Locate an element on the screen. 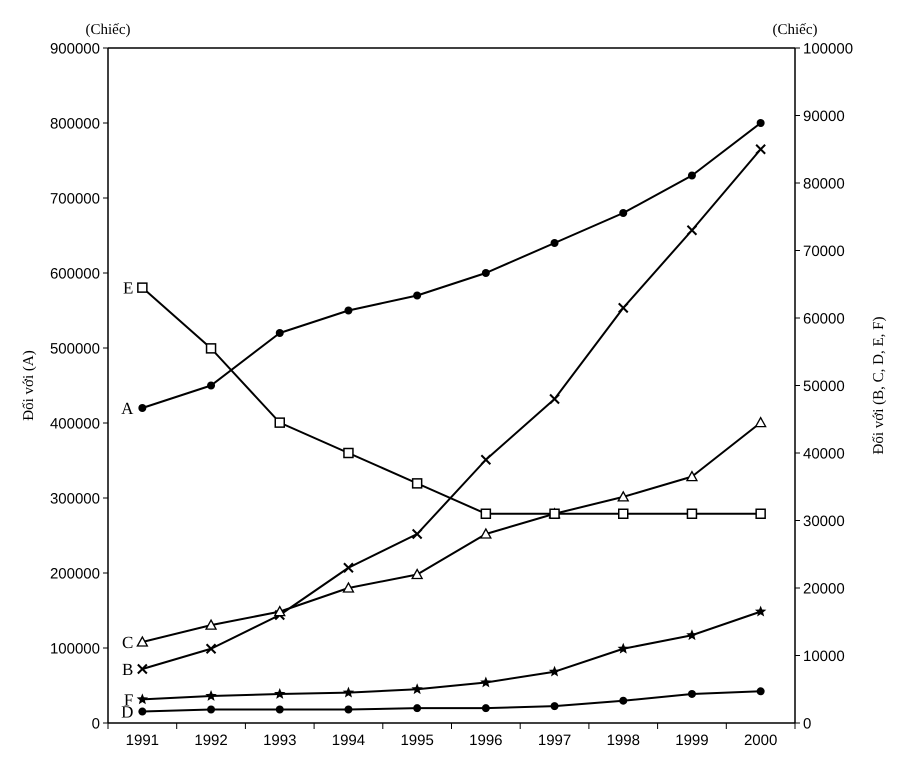 The image size is (913, 771). y2-tick-label: 100000 is located at coordinates (828, 49).